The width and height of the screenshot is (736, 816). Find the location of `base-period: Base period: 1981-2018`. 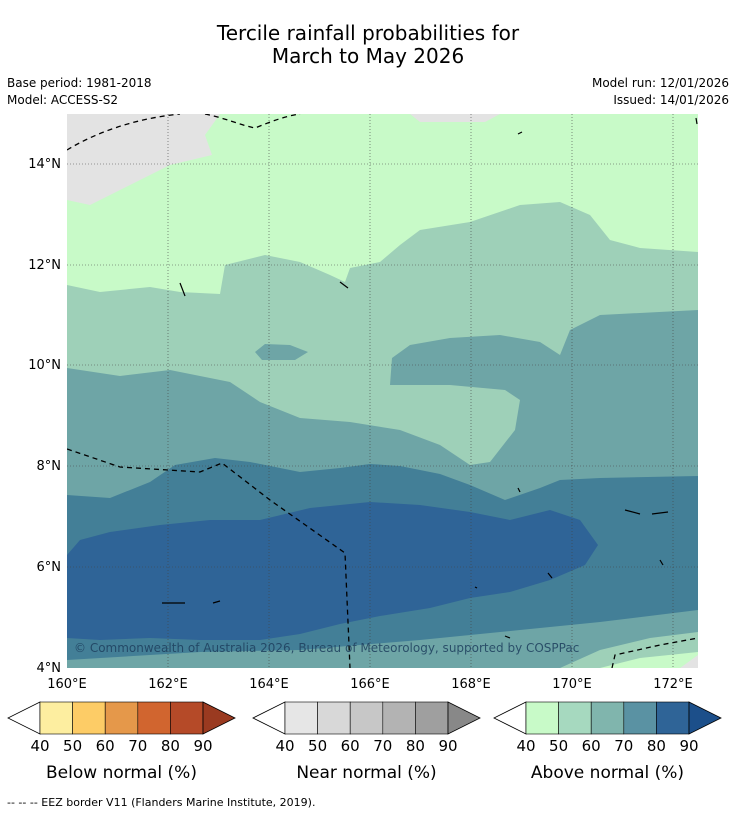

base-period: Base period: 1981-2018 is located at coordinates (79, 83).